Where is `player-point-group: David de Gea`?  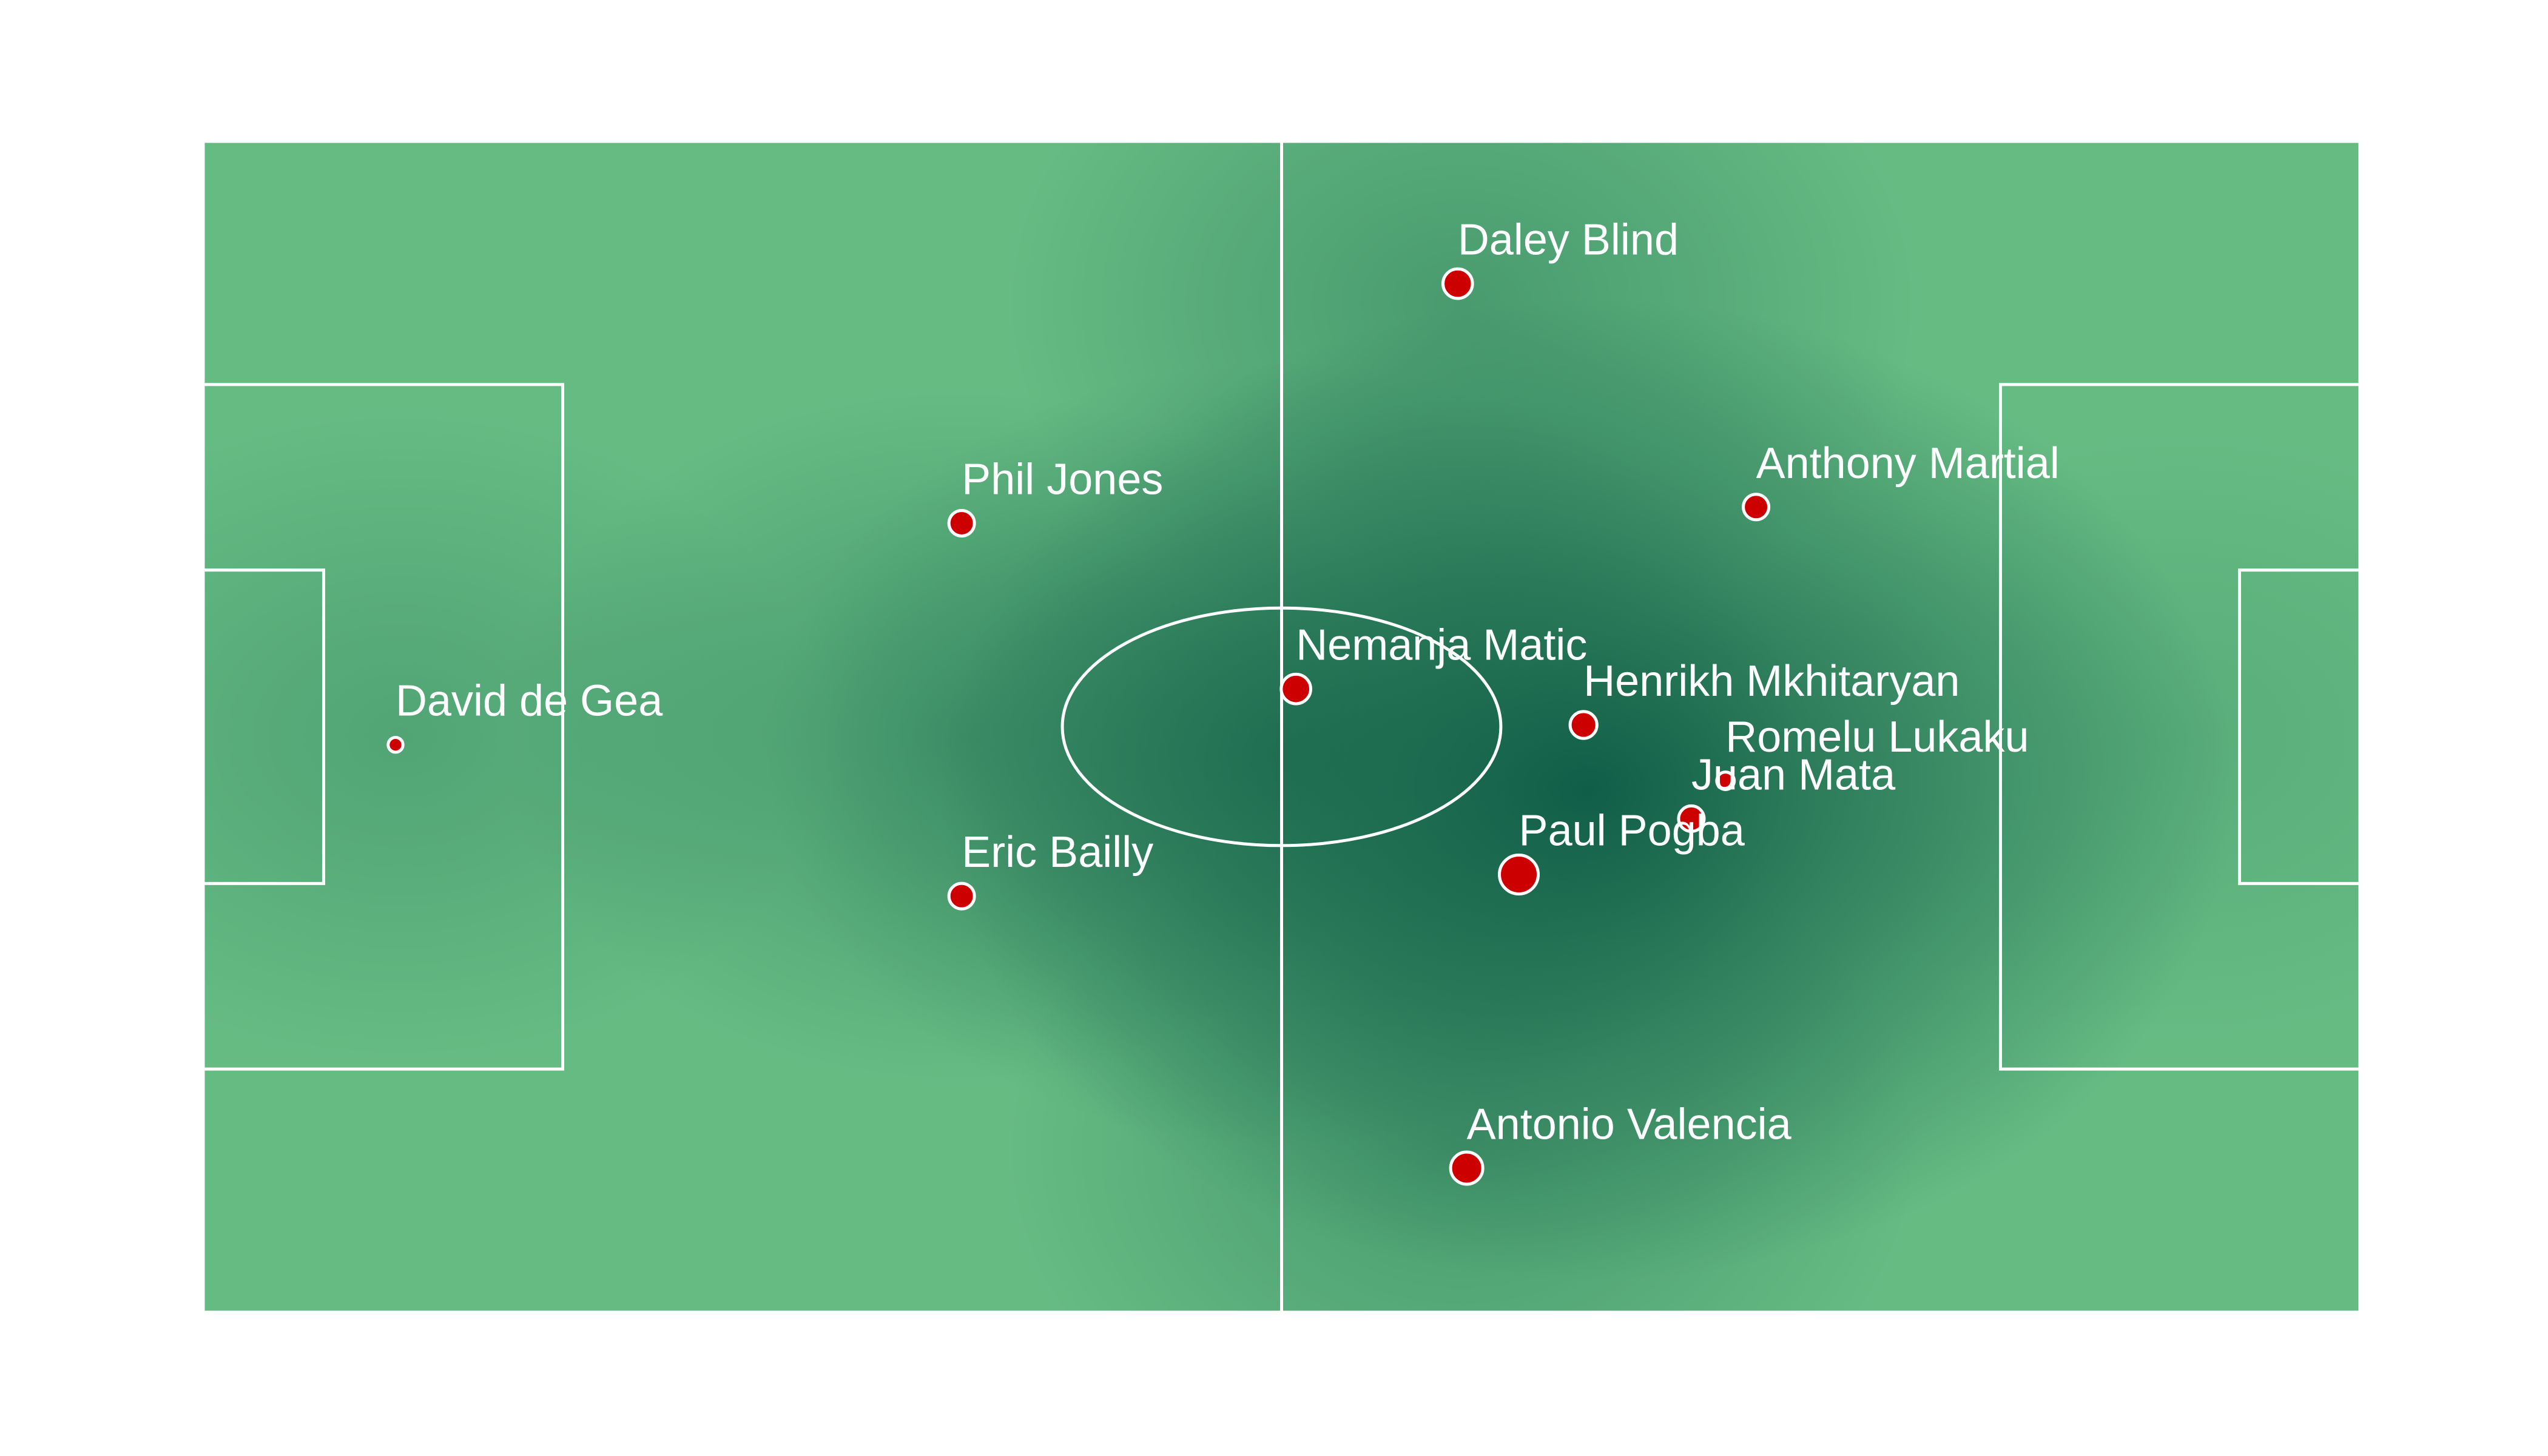
player-point-group: David de Gea is located at coordinates (524, 715).